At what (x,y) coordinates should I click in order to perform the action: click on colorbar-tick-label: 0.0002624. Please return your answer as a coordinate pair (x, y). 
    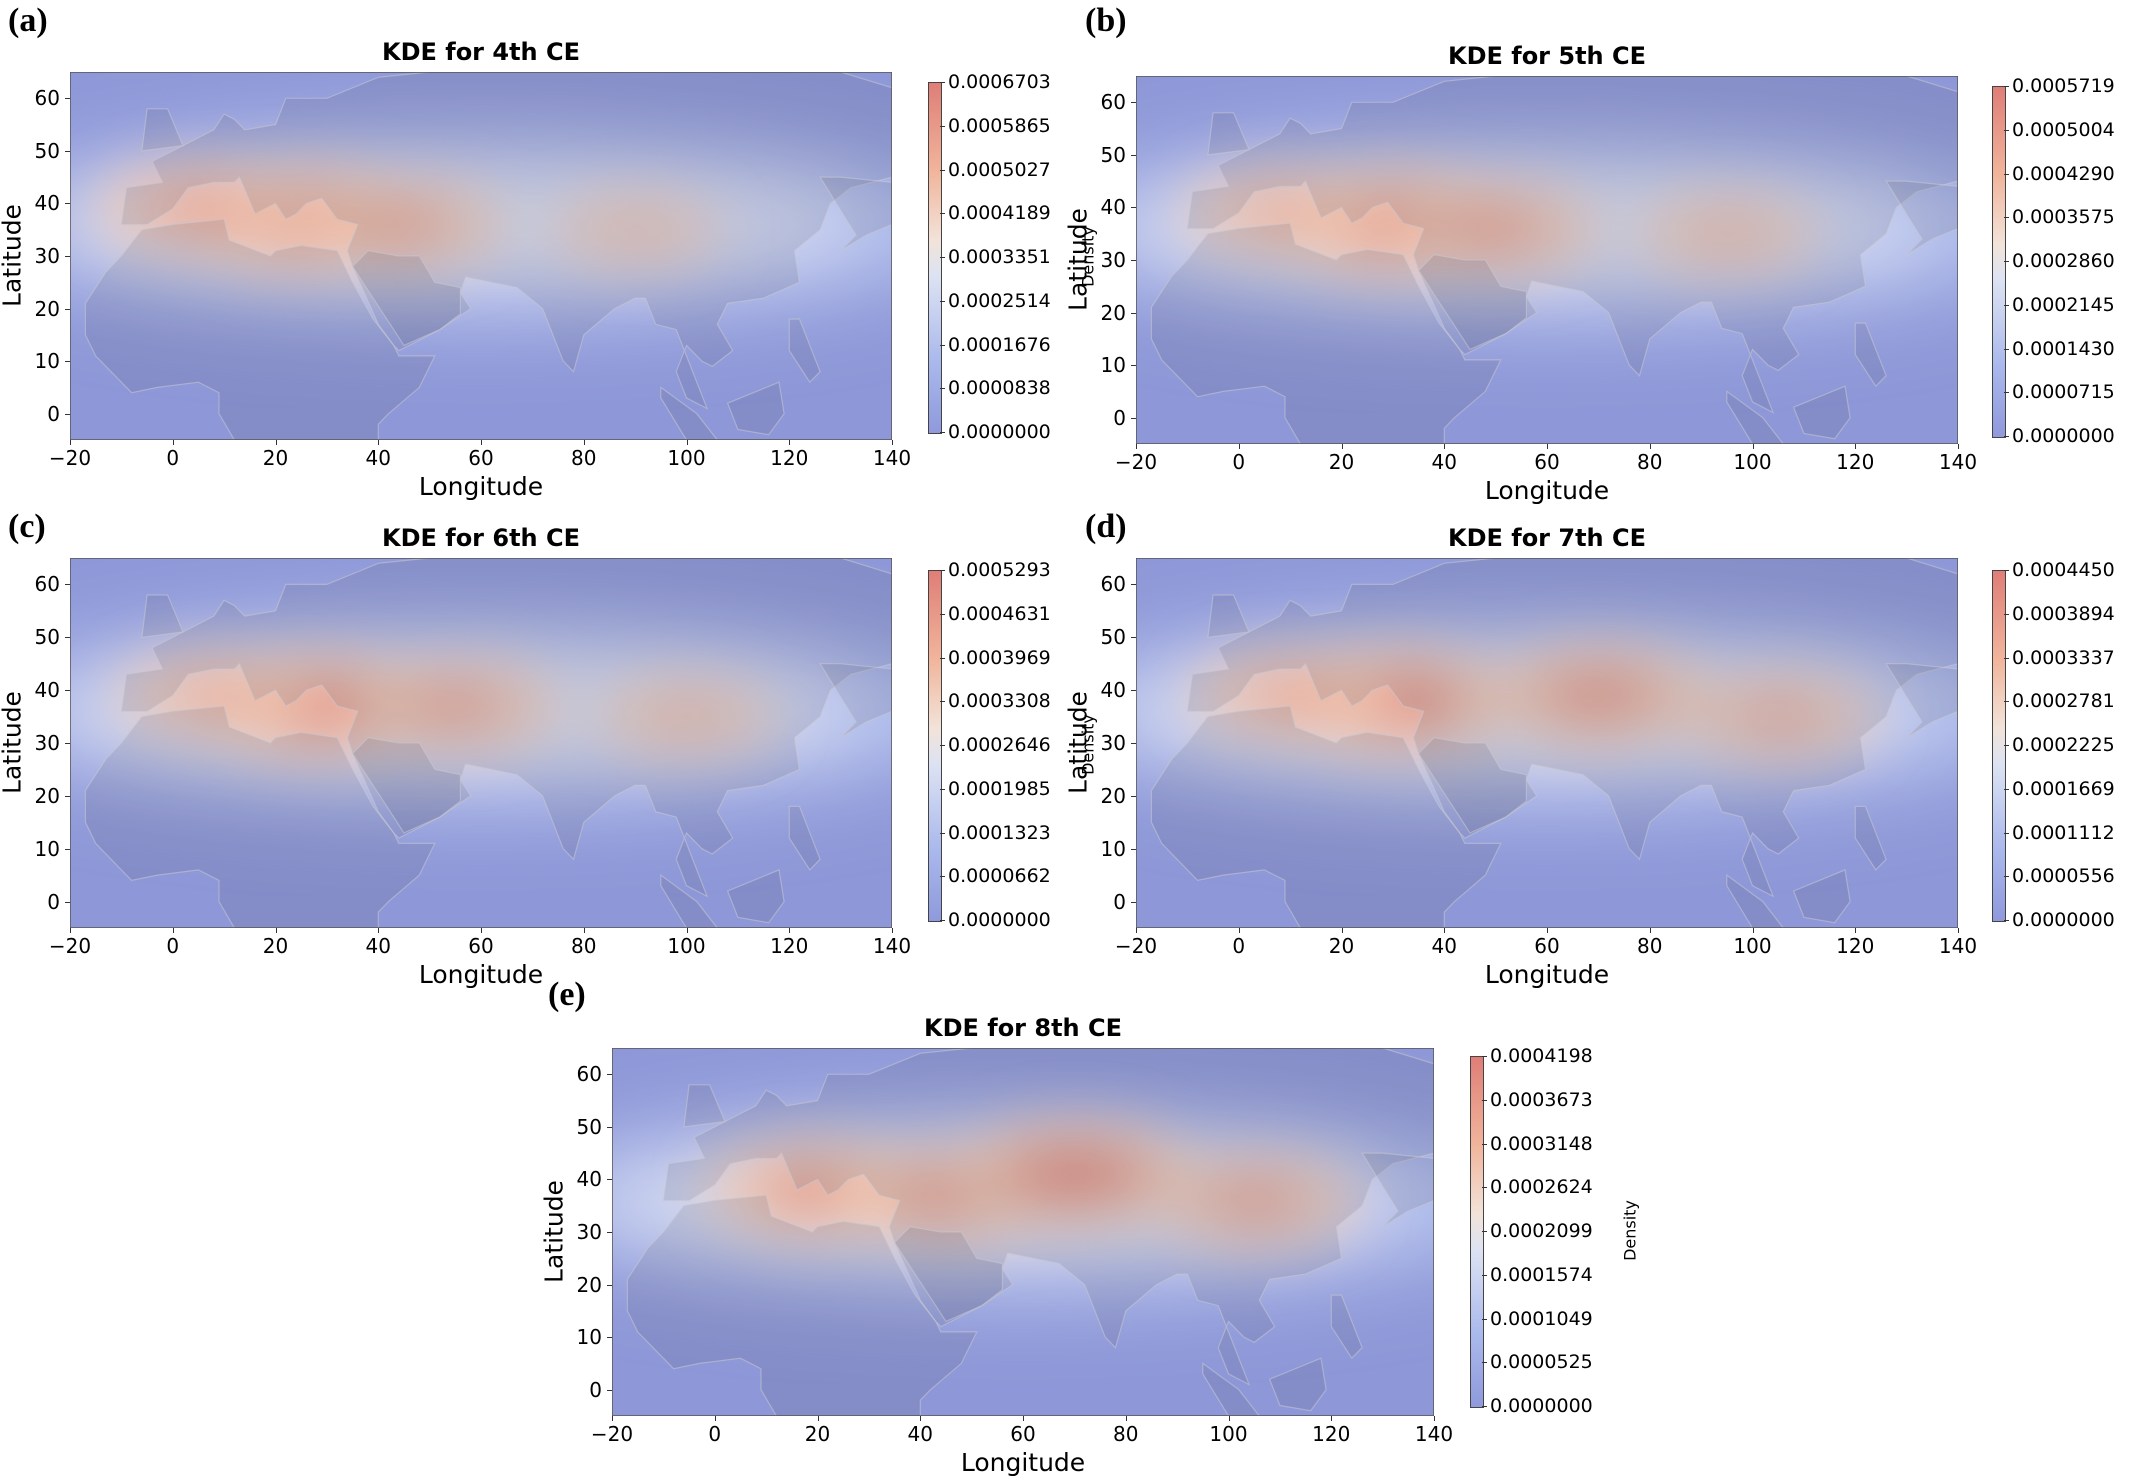
    Looking at the image, I should click on (1541, 1187).